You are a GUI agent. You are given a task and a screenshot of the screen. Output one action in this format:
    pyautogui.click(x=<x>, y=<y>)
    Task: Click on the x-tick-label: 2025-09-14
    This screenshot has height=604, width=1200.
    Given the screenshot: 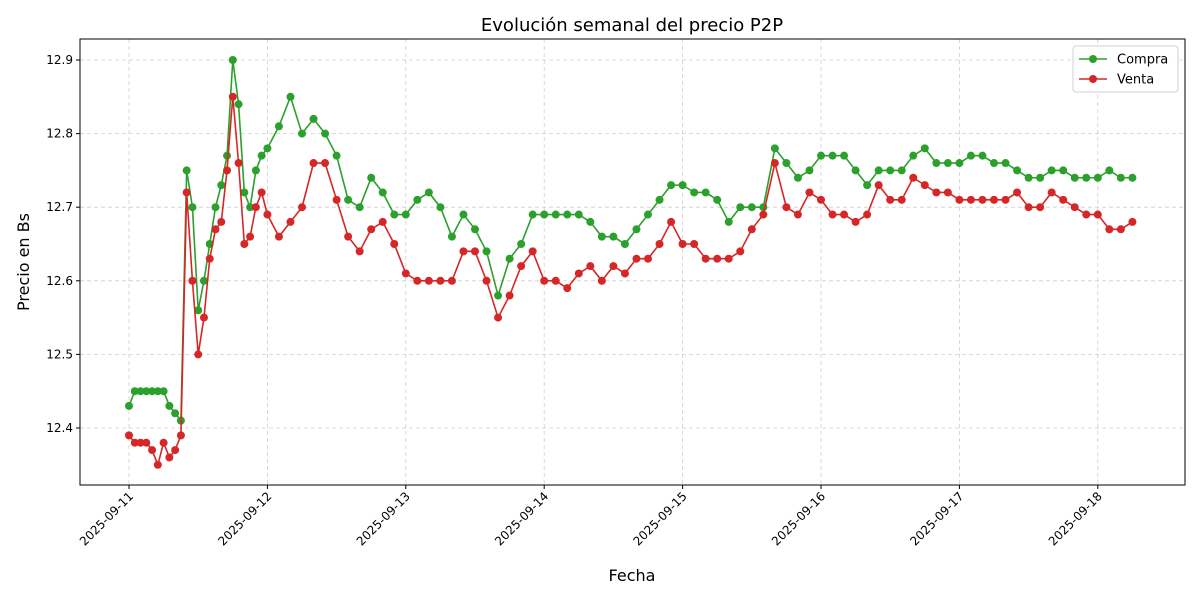 What is the action you would take?
    pyautogui.click(x=521, y=518)
    